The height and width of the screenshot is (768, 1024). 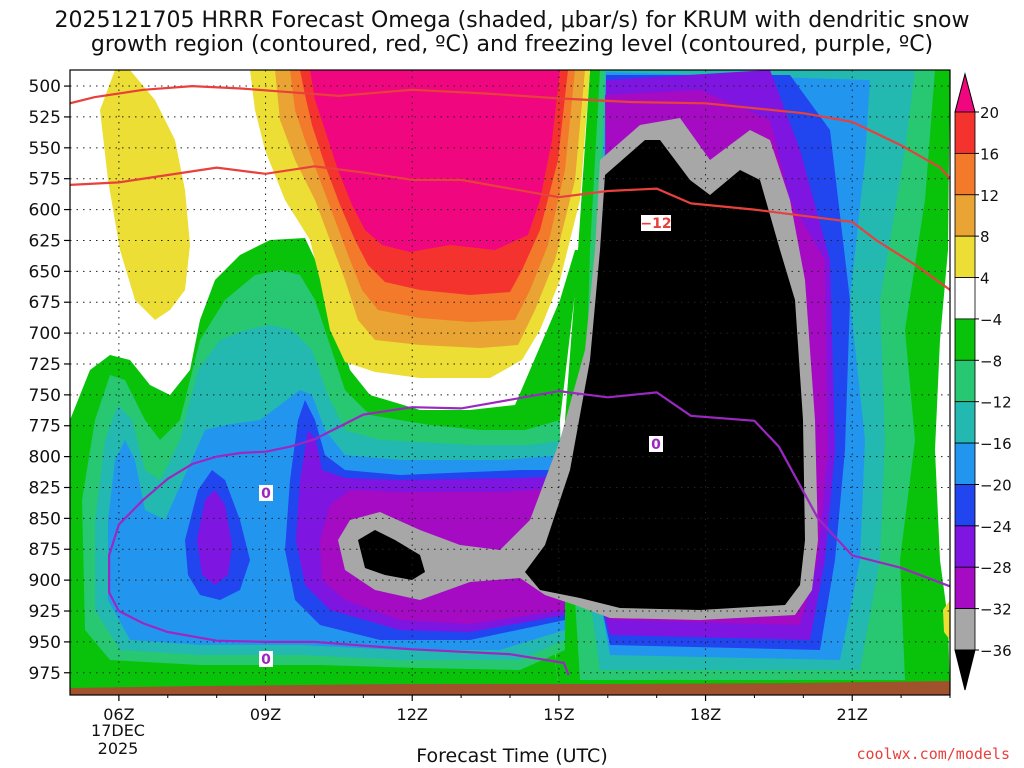 I want to click on x-tick-label: 06Z, so click(x=118, y=714).